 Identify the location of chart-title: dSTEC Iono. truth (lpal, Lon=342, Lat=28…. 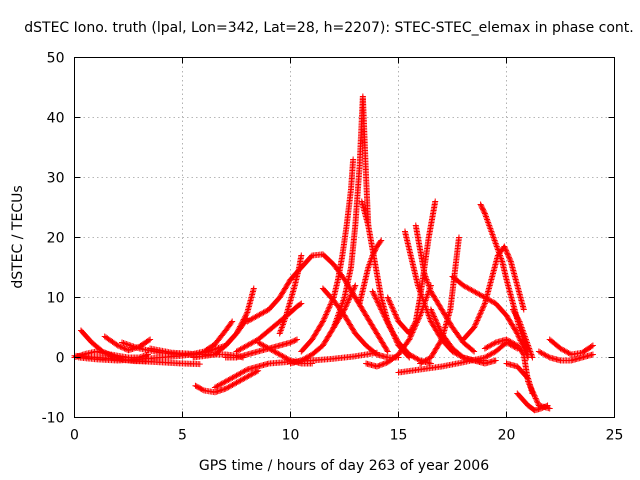
(328, 28).